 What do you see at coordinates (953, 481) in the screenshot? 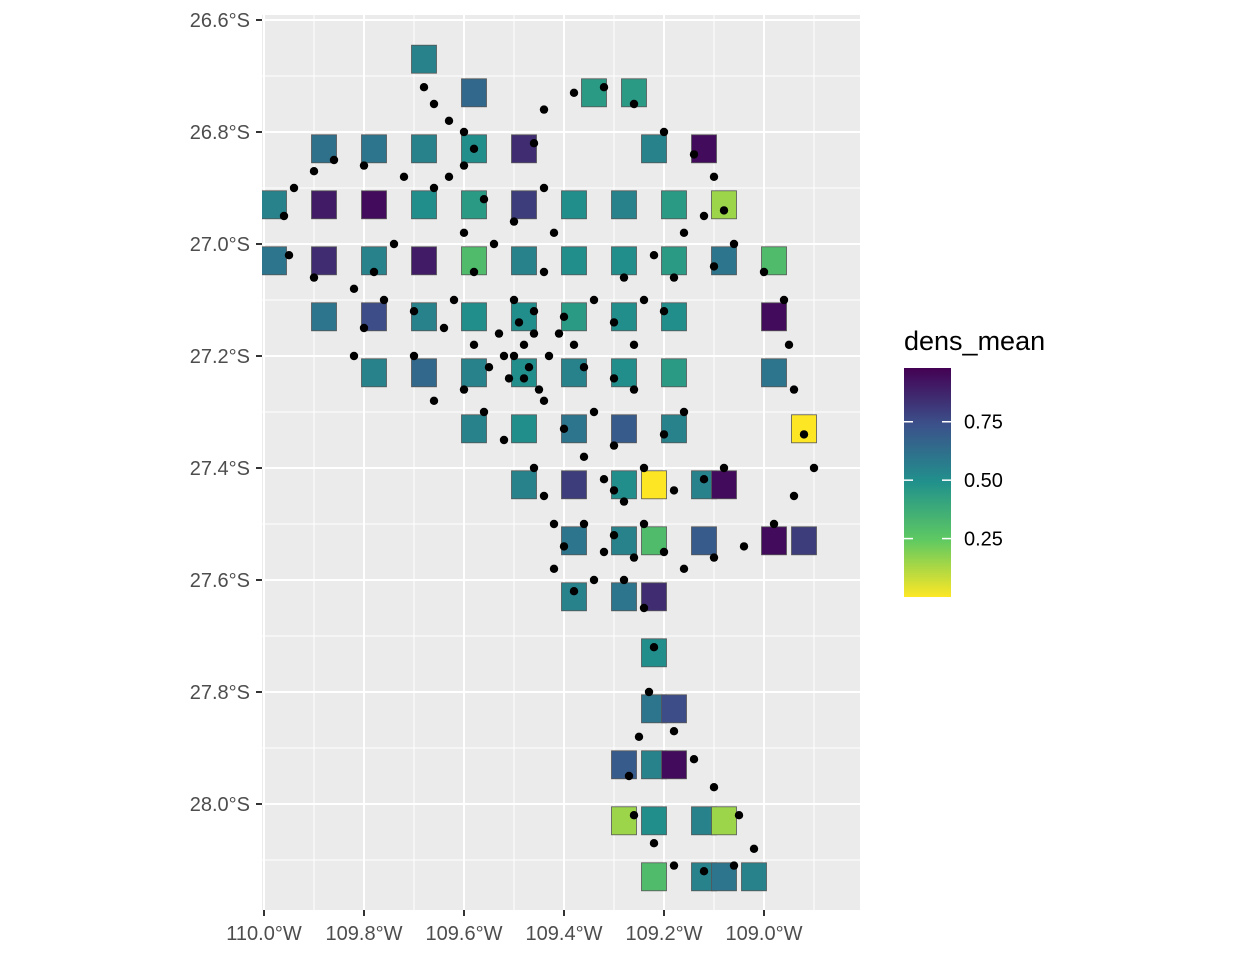
I see `legend-ticks: 0.25 0.50 0.75` at bounding box center [953, 481].